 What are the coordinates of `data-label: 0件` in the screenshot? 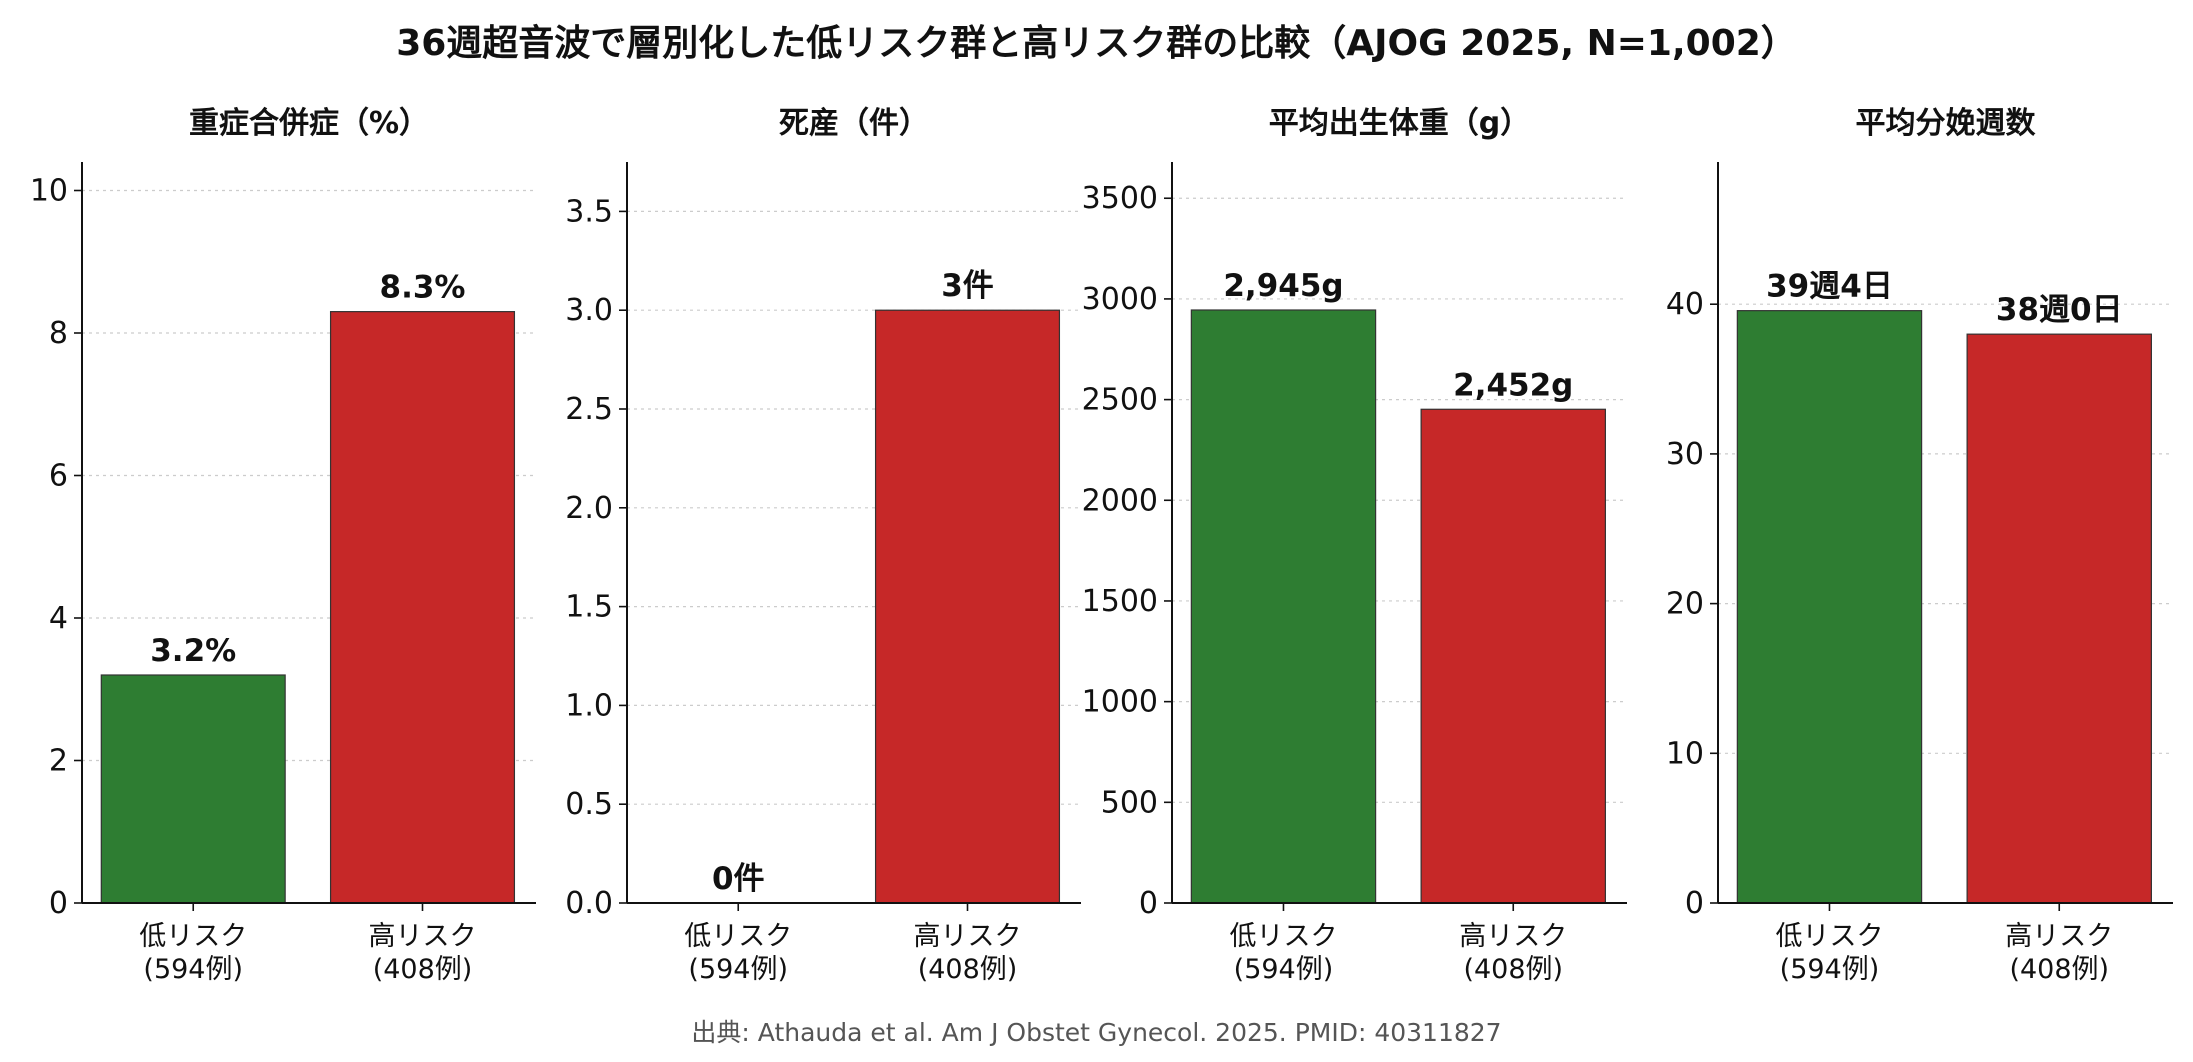 It's located at (738, 879).